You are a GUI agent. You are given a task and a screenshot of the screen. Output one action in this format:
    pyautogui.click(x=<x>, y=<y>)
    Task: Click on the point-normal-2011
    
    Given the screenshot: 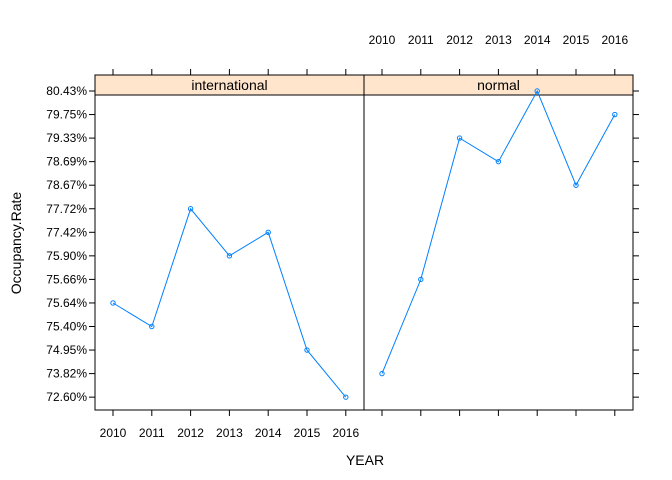 What is the action you would take?
    pyautogui.click(x=421, y=279)
    